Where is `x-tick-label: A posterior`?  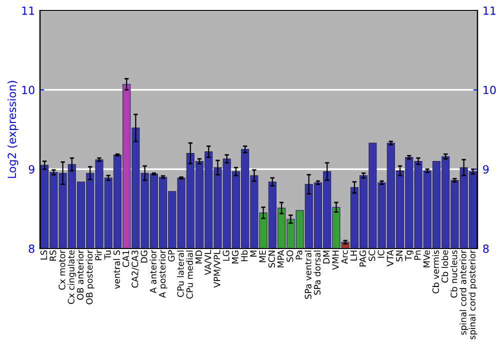
x-tick-label: A posterior is located at coordinates (163, 274).